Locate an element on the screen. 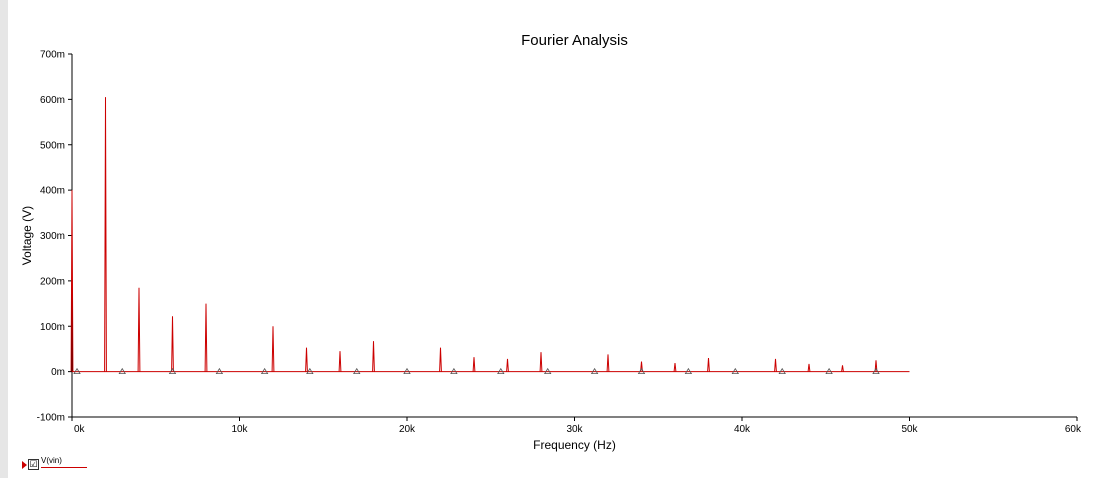  x-tick-label: 50k is located at coordinates (909, 429).